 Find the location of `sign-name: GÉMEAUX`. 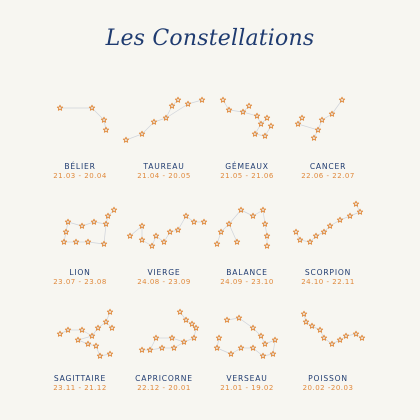

sign-name: GÉMEAUX is located at coordinates (247, 166).